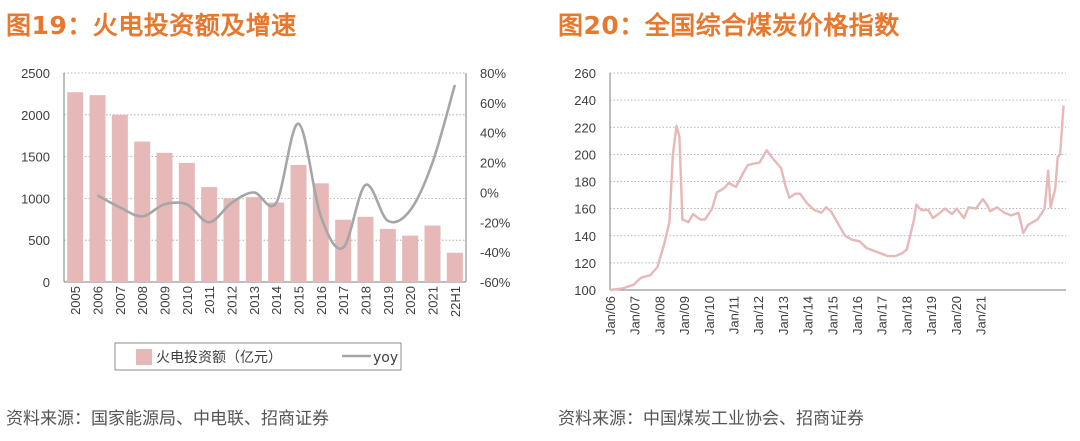  What do you see at coordinates (493, 73) in the screenshot?
I see `left-y2-tick-label: 80%` at bounding box center [493, 73].